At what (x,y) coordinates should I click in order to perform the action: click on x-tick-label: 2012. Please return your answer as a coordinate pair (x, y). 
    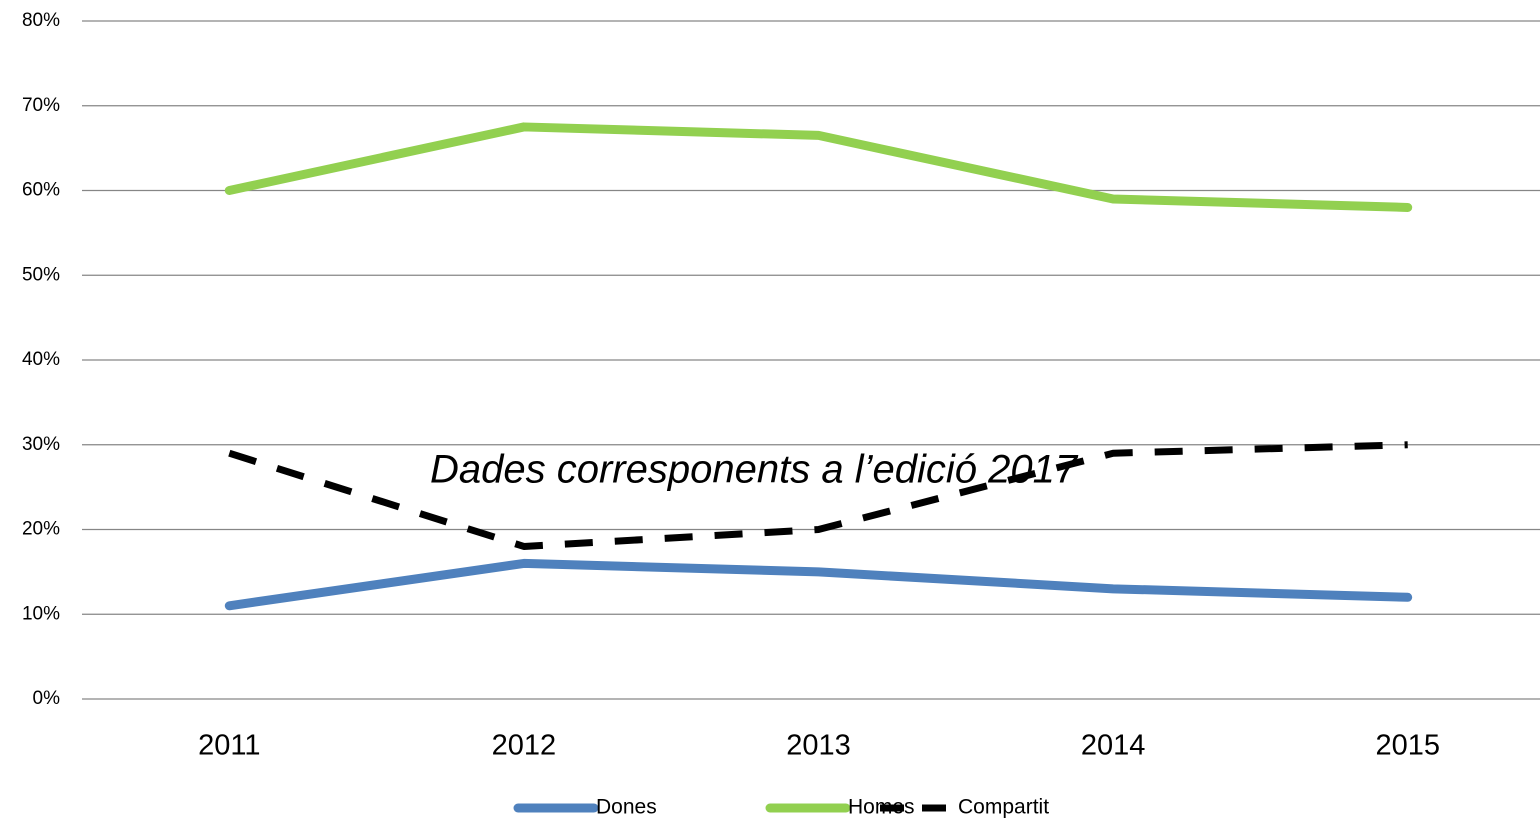
    Looking at the image, I should click on (524, 746).